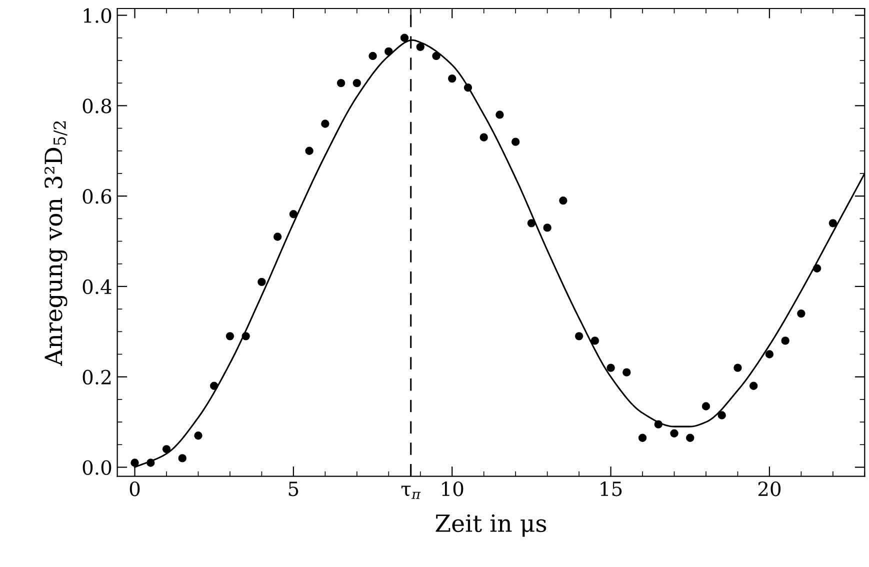 The image size is (869, 567). Describe the element at coordinates (97, 467) in the screenshot. I see `y-tick-label: 0.0` at that location.